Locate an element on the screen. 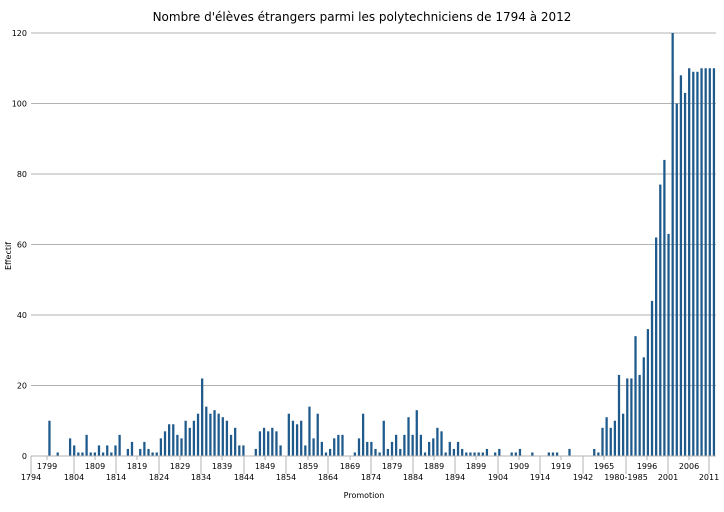  x-tick-label: 1844 is located at coordinates (244, 477).